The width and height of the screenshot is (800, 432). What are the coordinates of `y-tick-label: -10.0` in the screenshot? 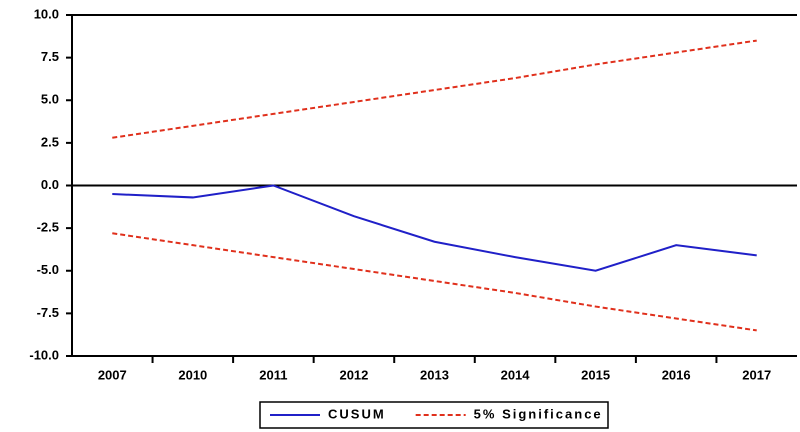 It's located at (44, 354).